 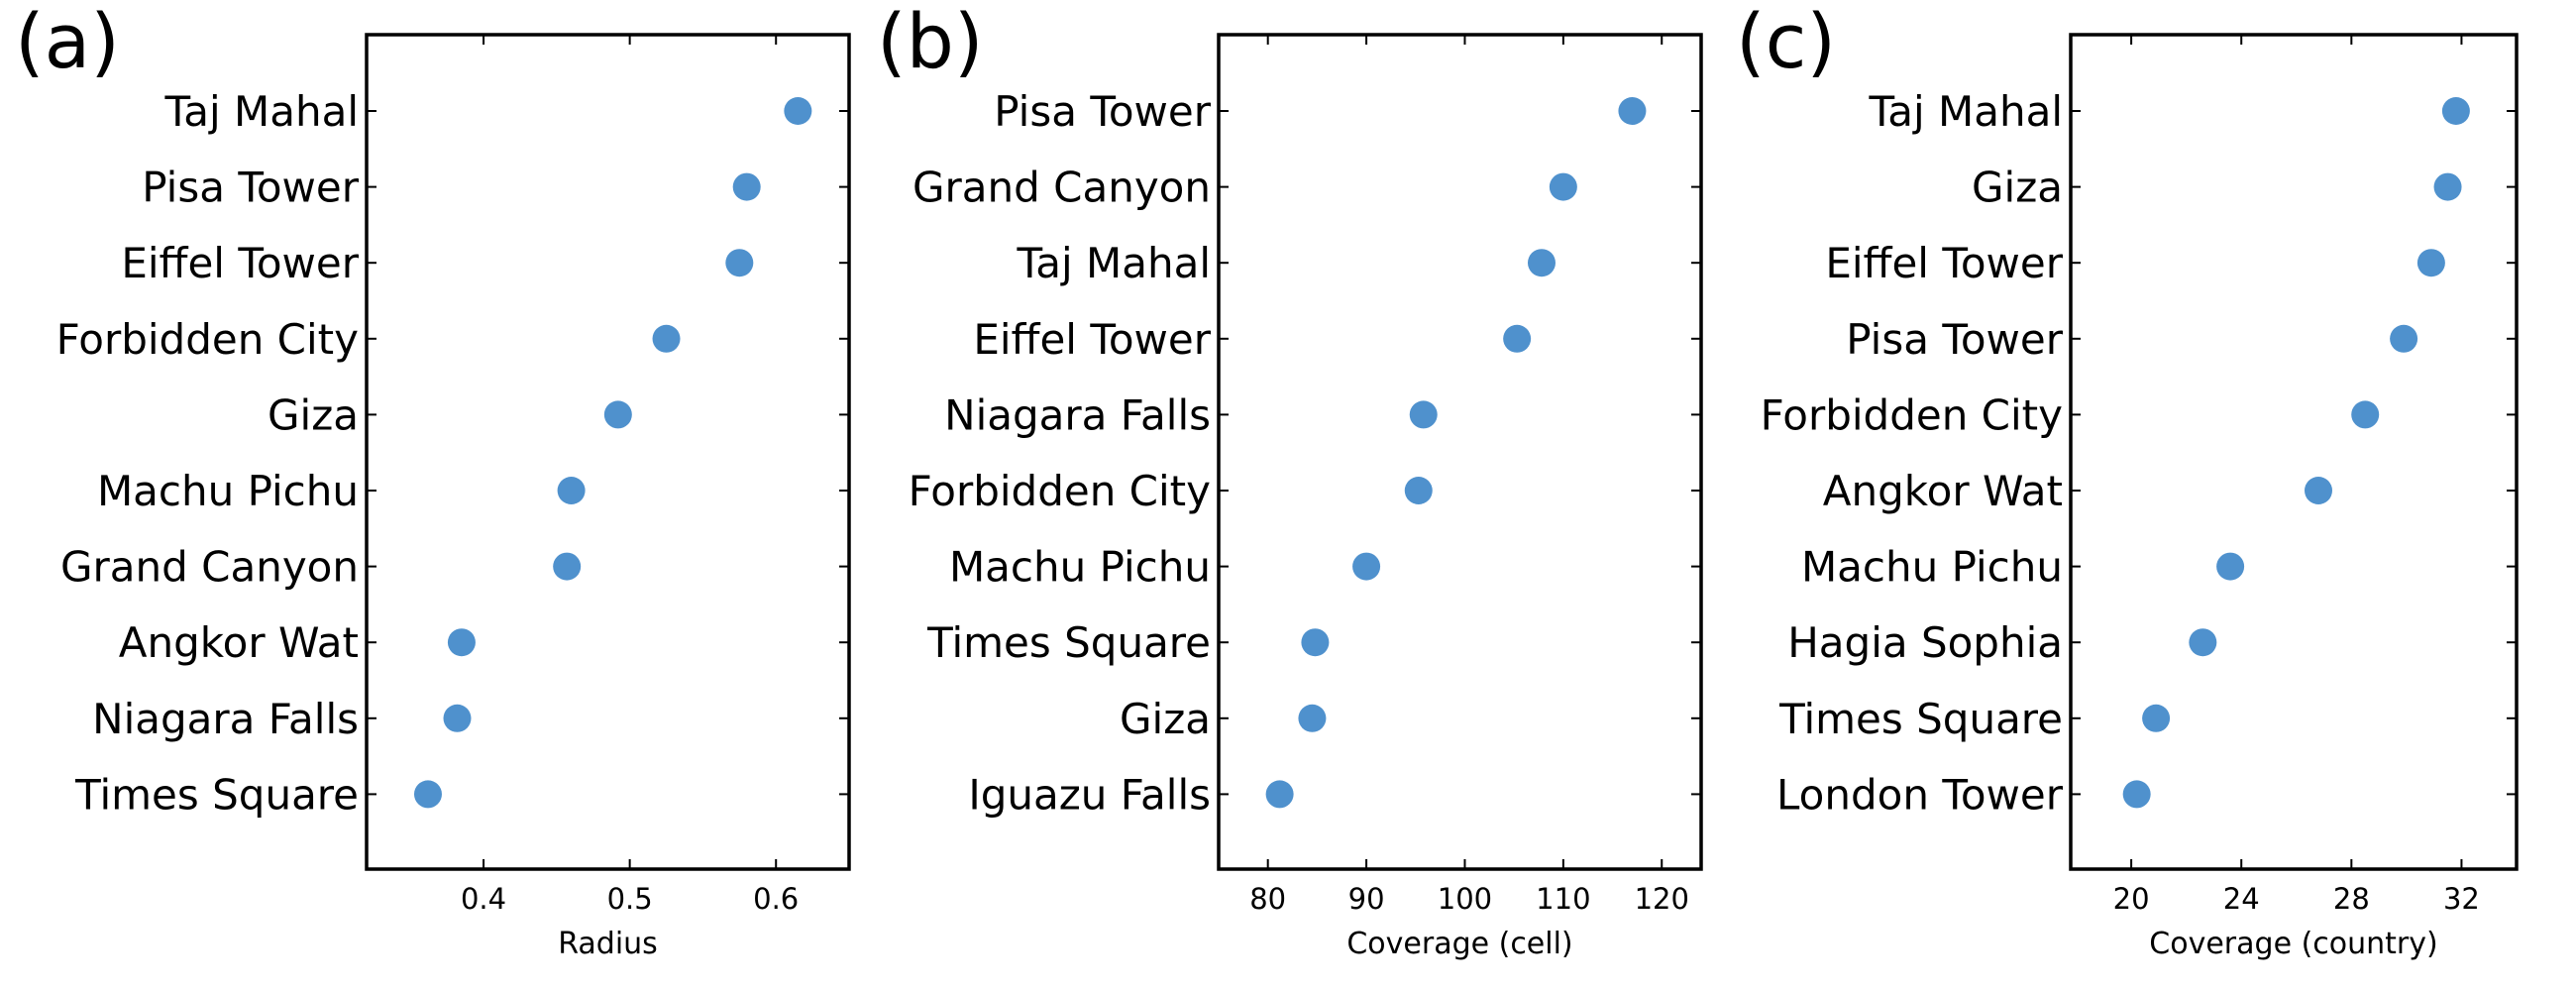 What do you see at coordinates (1089, 794) in the screenshot?
I see `category-label: Iguazu Falls` at bounding box center [1089, 794].